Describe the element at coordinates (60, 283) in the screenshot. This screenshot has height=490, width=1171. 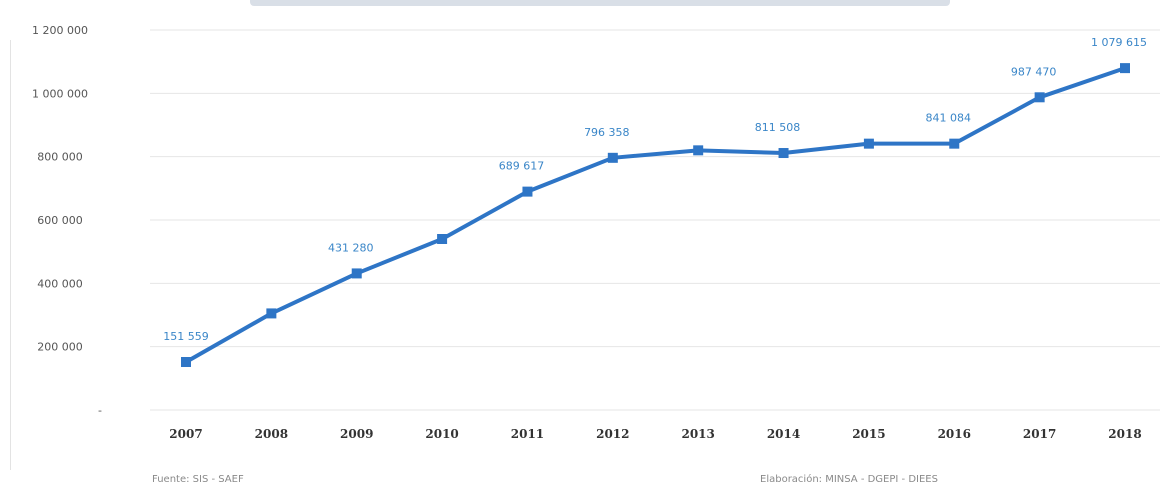
I see `y-tick-label: 400 000` at that location.